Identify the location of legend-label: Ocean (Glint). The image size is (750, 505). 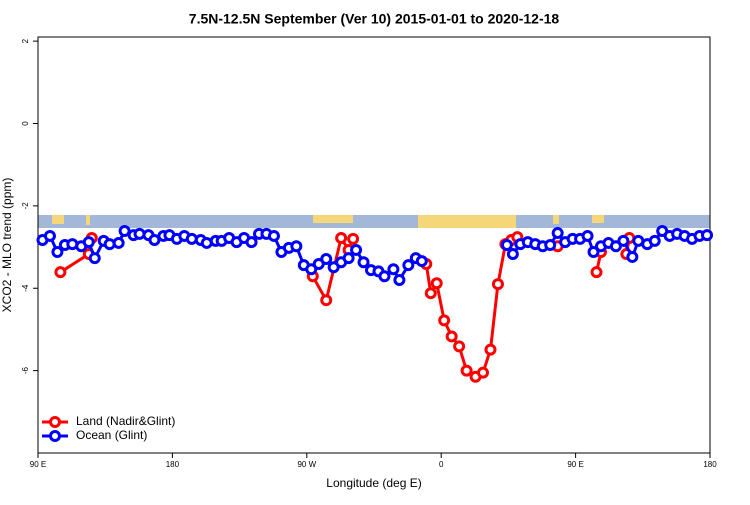
(111, 435).